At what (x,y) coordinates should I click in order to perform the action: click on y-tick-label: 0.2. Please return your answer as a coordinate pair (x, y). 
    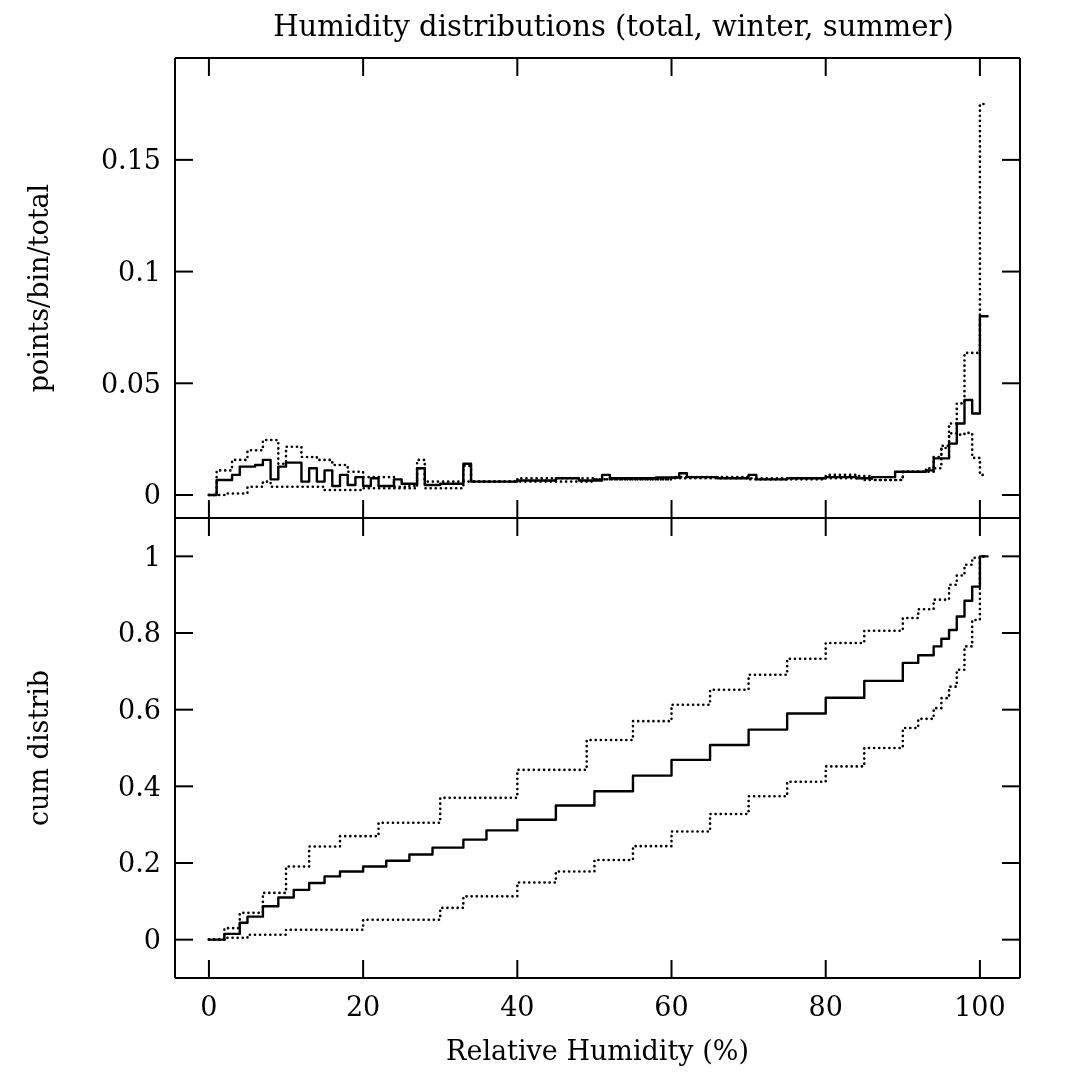
    Looking at the image, I should click on (139, 863).